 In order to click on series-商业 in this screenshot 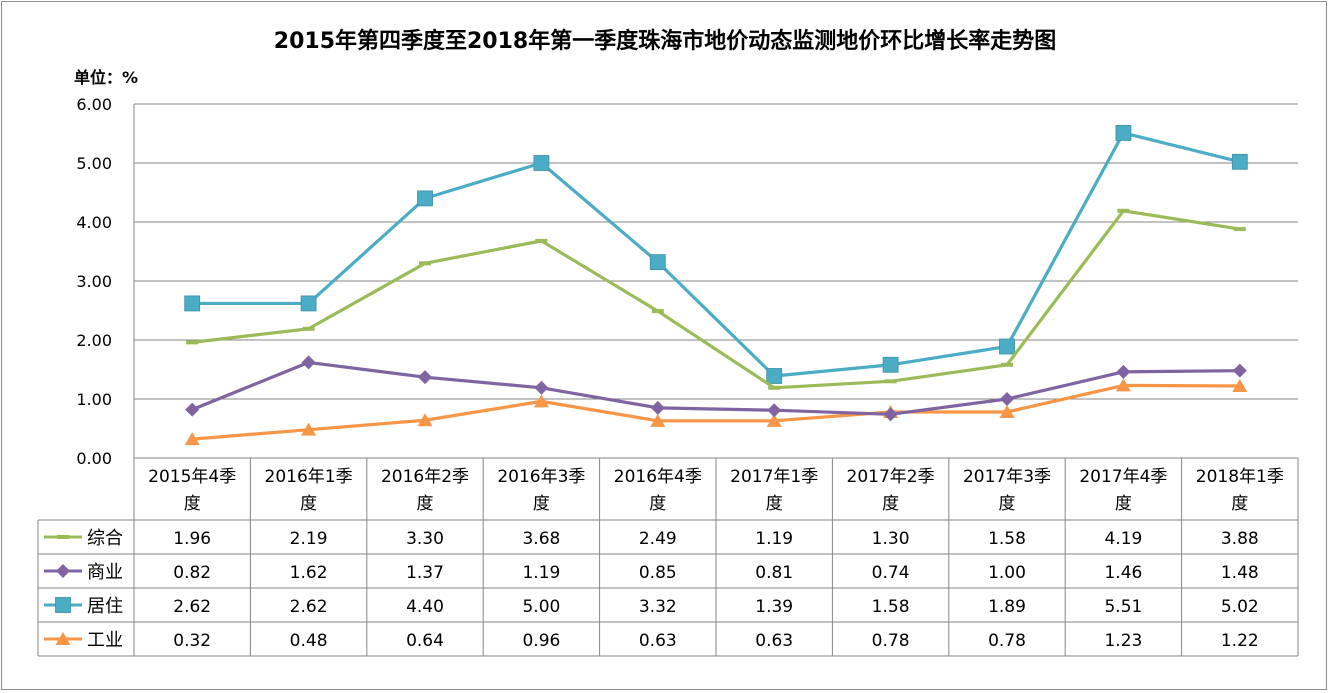, I will do `click(716, 388)`.